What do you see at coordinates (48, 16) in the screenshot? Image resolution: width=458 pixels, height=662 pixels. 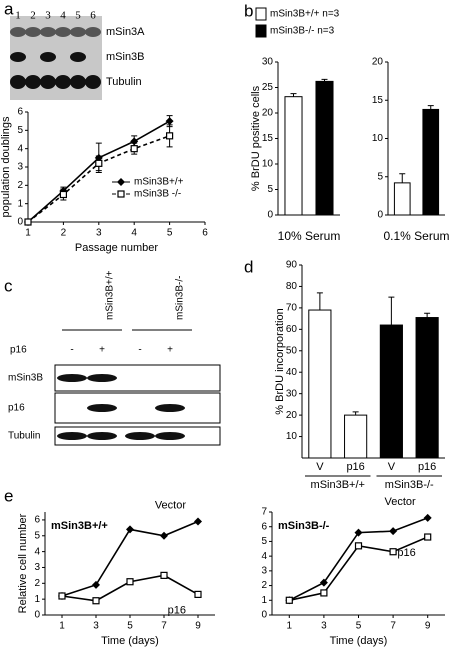 I see `lane-label: 3` at bounding box center [48, 16].